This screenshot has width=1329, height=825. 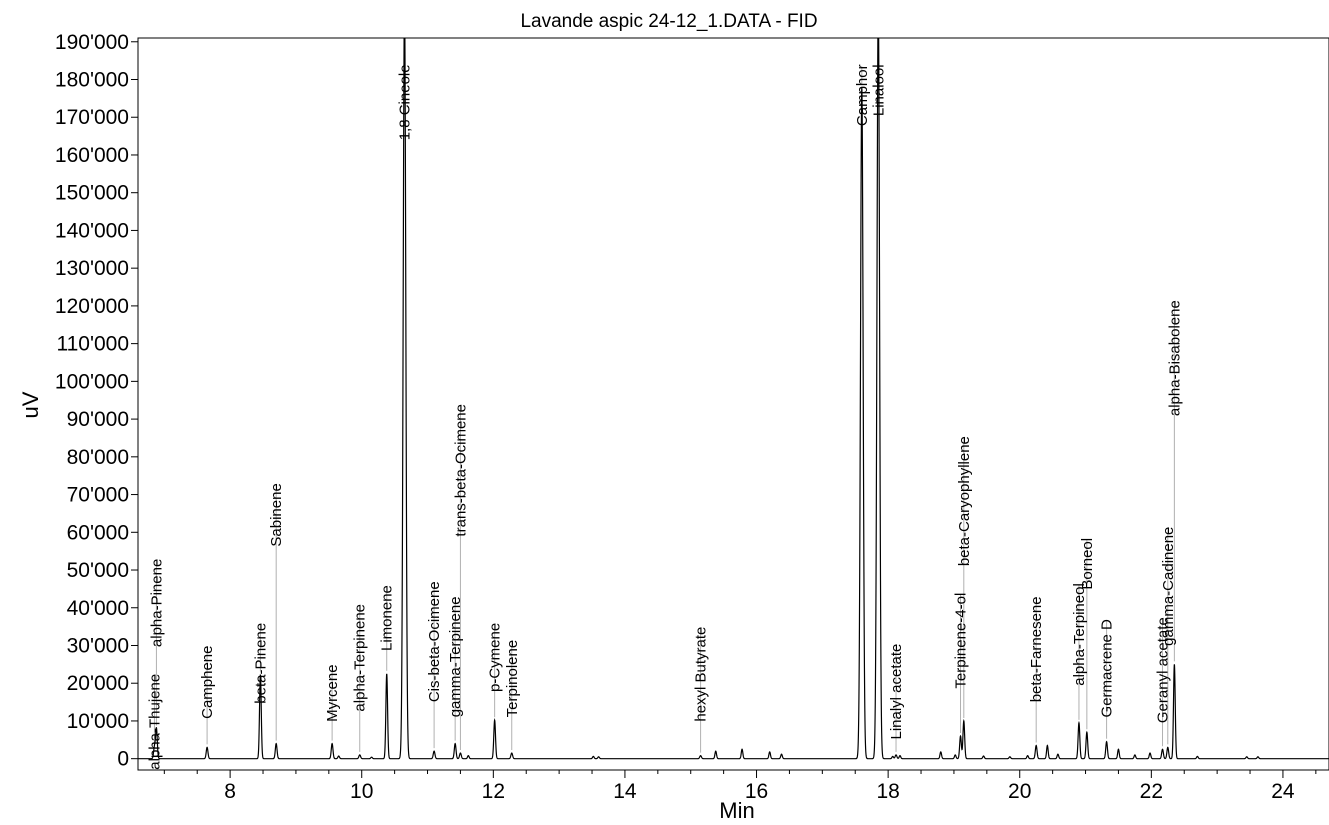 What do you see at coordinates (495, 657) in the screenshot?
I see `peak-label: p-Cymene` at bounding box center [495, 657].